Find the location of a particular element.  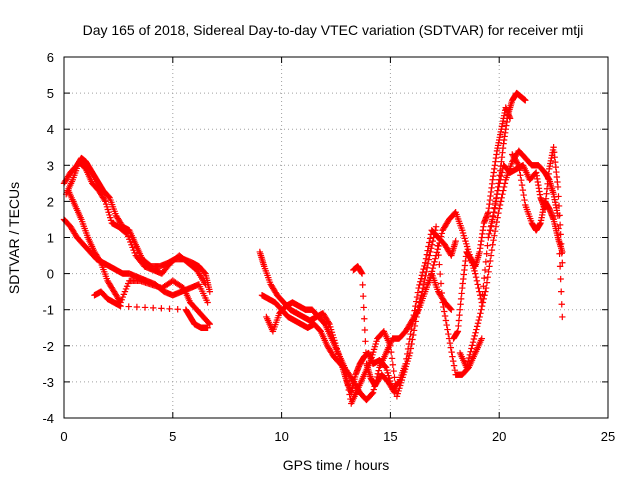

series-track-i is located at coordinates (374, 329).